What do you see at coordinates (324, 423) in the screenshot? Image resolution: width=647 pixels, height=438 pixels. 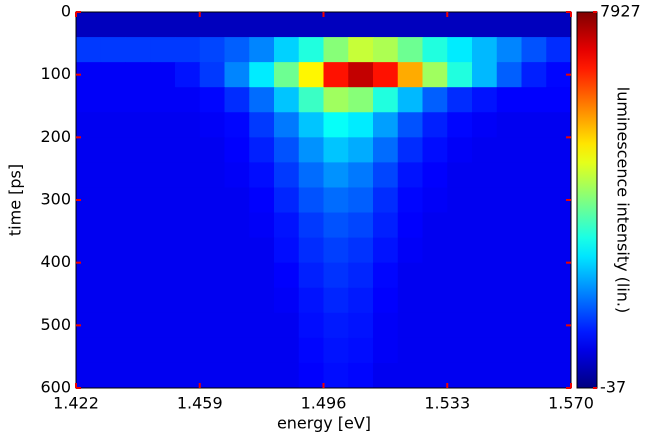 I see `x-axis-label: energy [eV]` at bounding box center [324, 423].